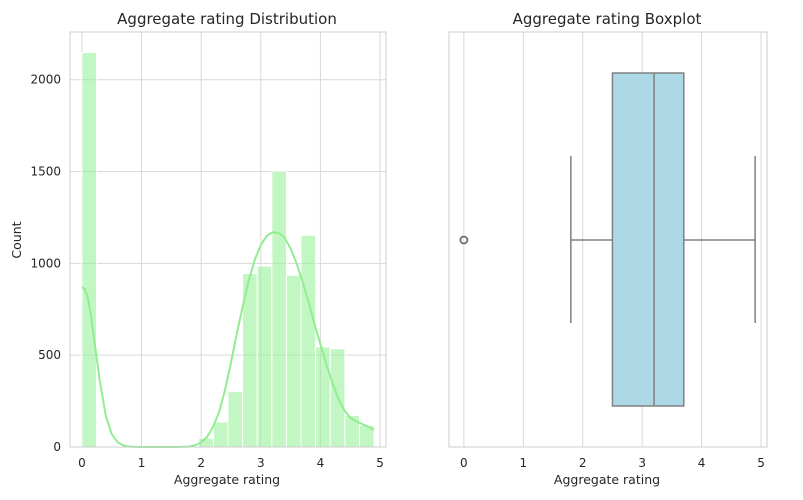 Image resolution: width=803 pixels, height=500 pixels. I want to click on histogram-title: Aggregate rating Distribution, so click(227, 19).